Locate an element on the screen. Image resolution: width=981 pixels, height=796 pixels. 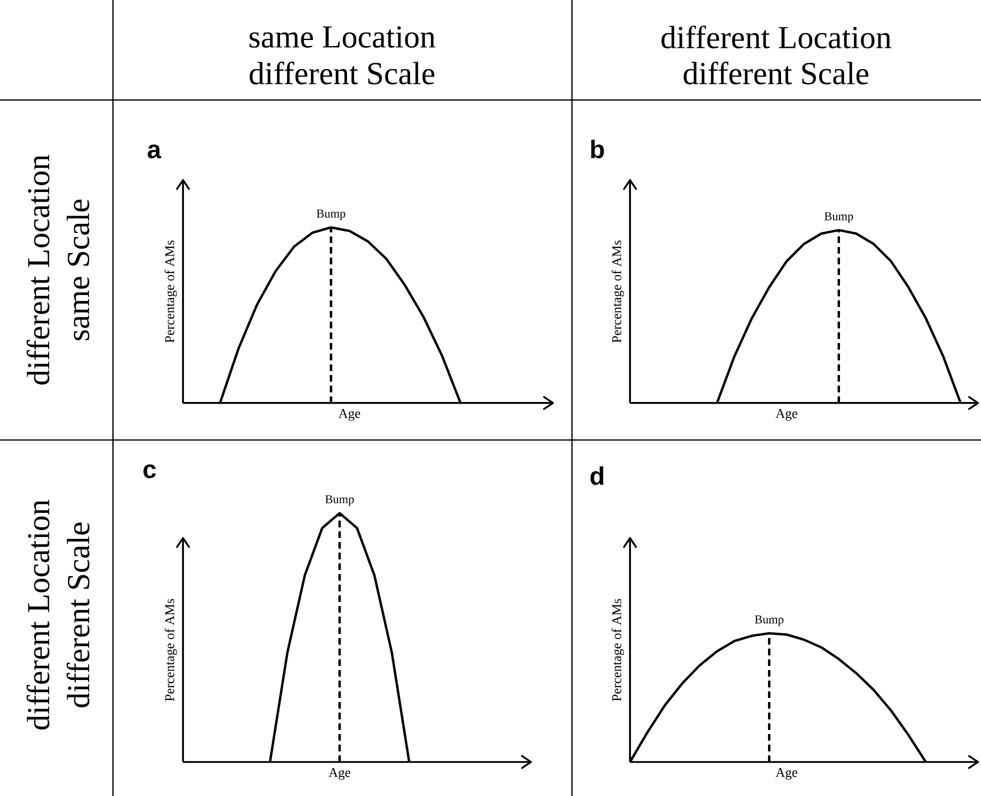
text: same Location is located at coordinates (343, 37).